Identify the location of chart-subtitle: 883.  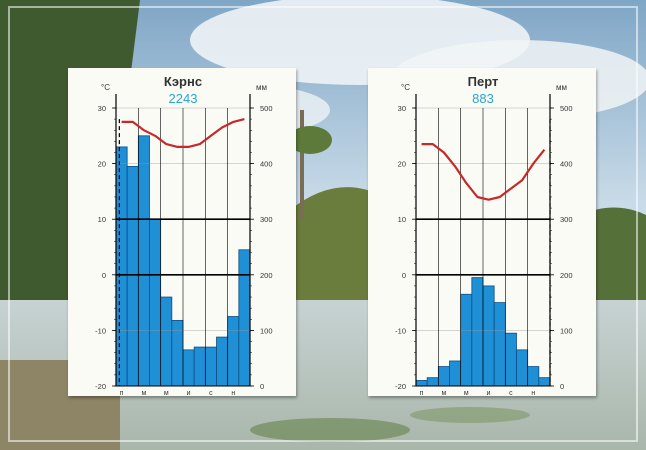
(483, 98).